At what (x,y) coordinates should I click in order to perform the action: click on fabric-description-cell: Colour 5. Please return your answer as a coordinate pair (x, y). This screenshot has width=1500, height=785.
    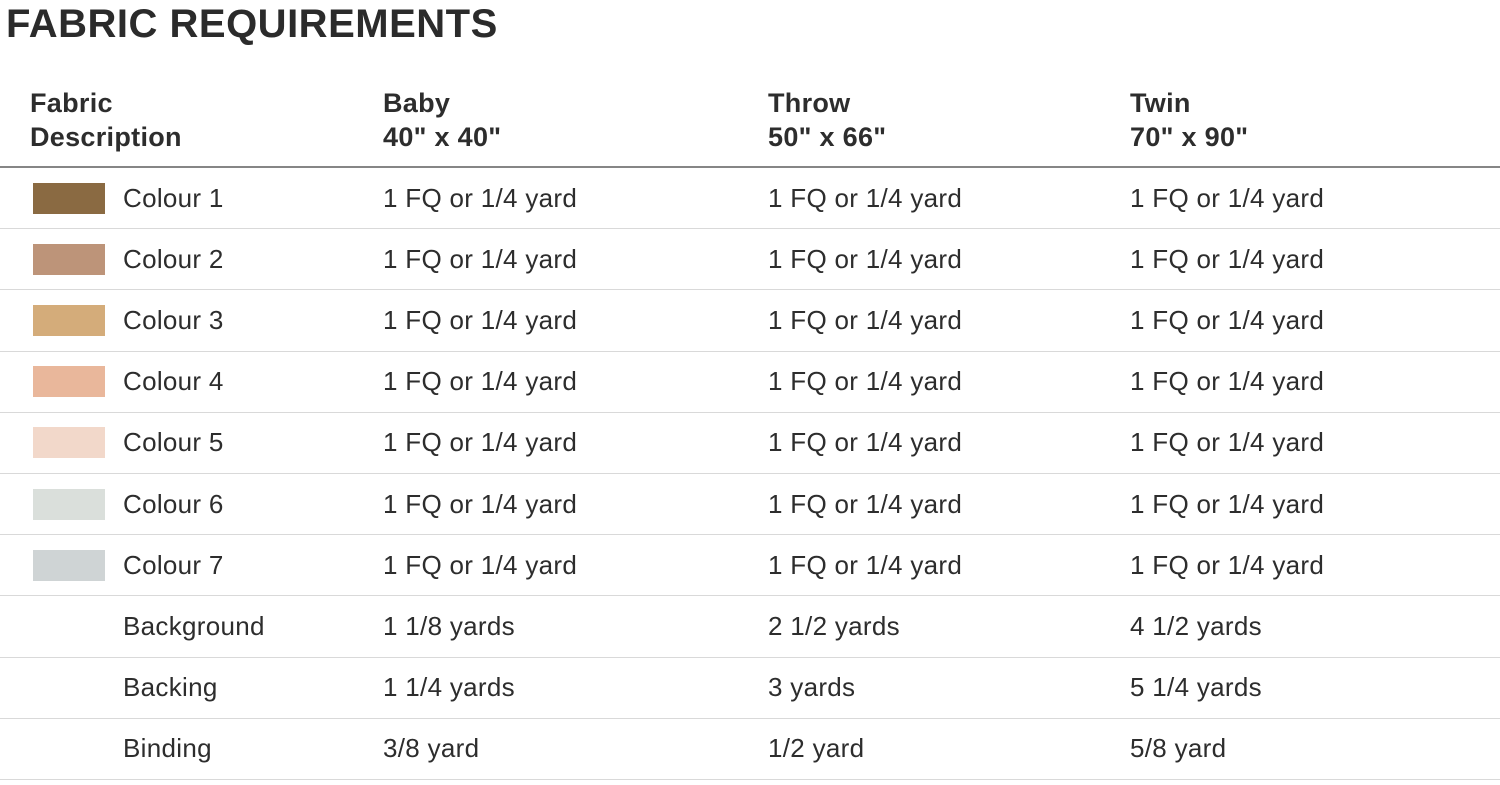
    Looking at the image, I should click on (191, 443).